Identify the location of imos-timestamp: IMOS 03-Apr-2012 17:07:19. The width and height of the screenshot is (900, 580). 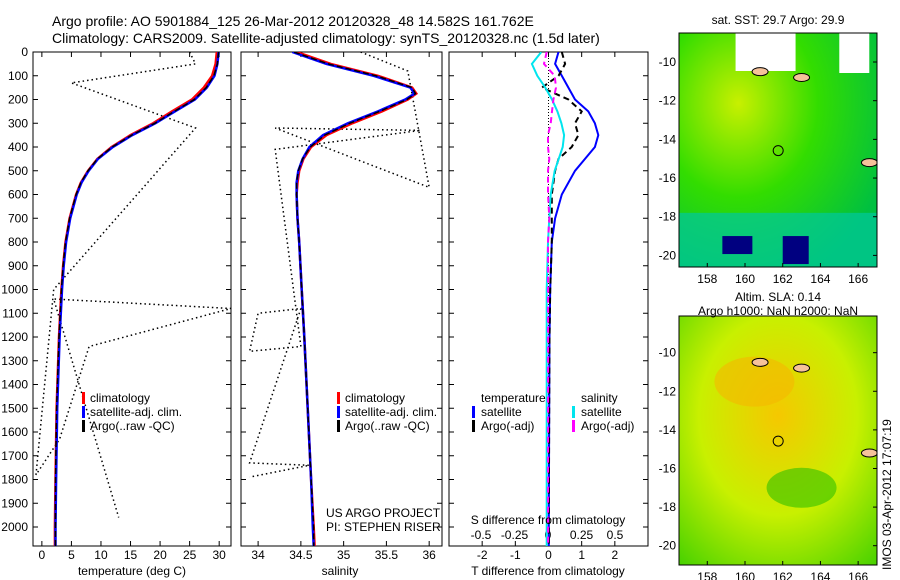
(887, 494).